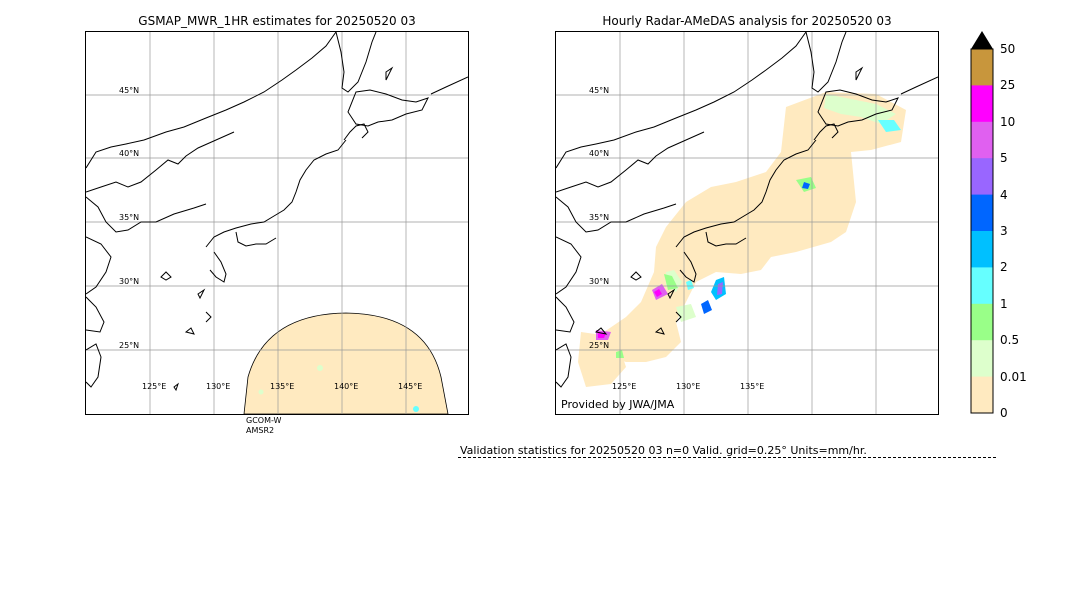  Describe the element at coordinates (264, 420) in the screenshot. I see `sensor-line: GCOM-W` at that location.